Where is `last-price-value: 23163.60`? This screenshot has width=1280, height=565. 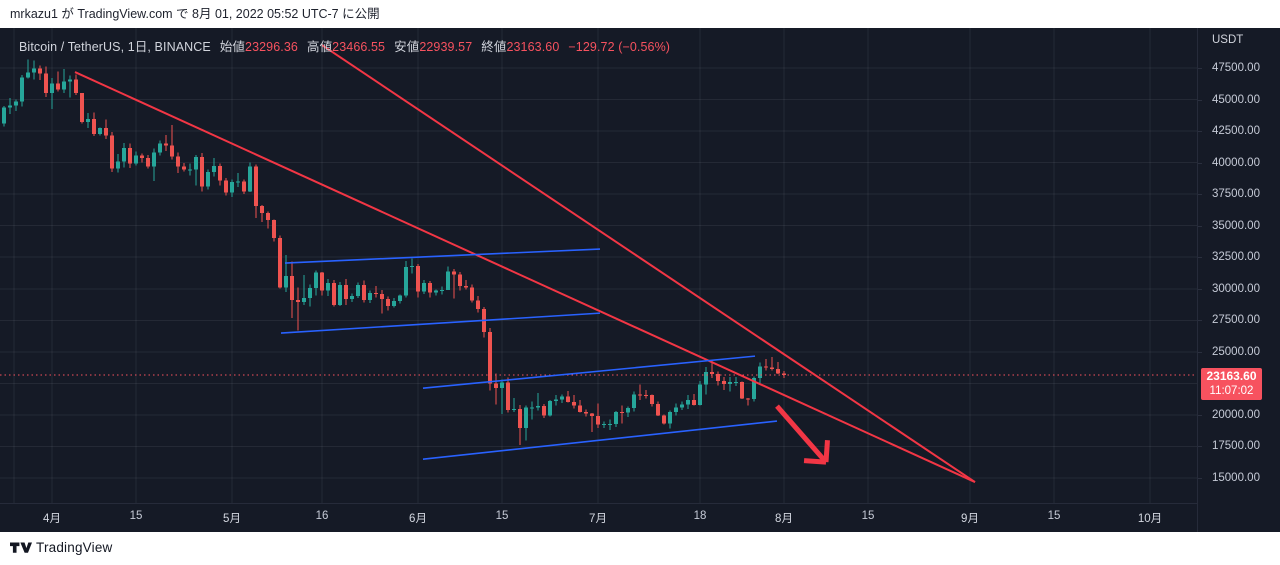 last-price-value: 23163.60 is located at coordinates (1231, 376).